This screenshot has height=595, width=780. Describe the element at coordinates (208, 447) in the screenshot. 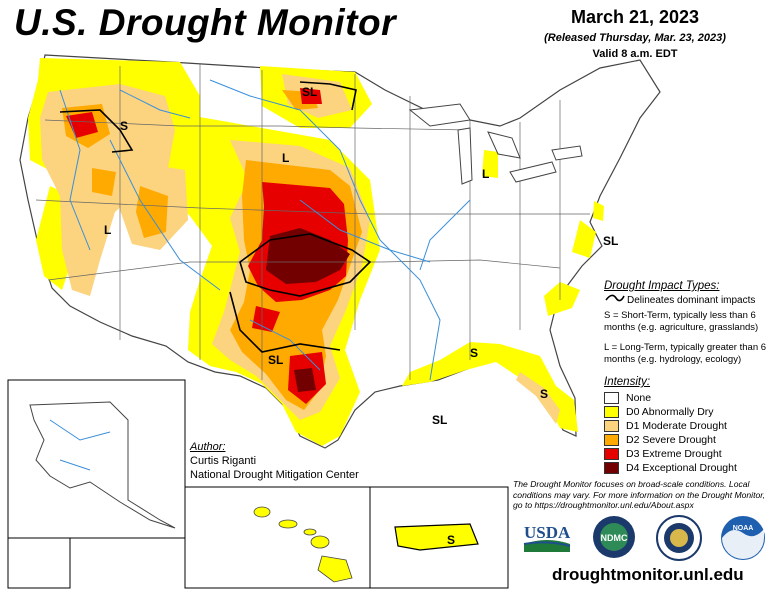

I see `author-label: Author:` at that location.